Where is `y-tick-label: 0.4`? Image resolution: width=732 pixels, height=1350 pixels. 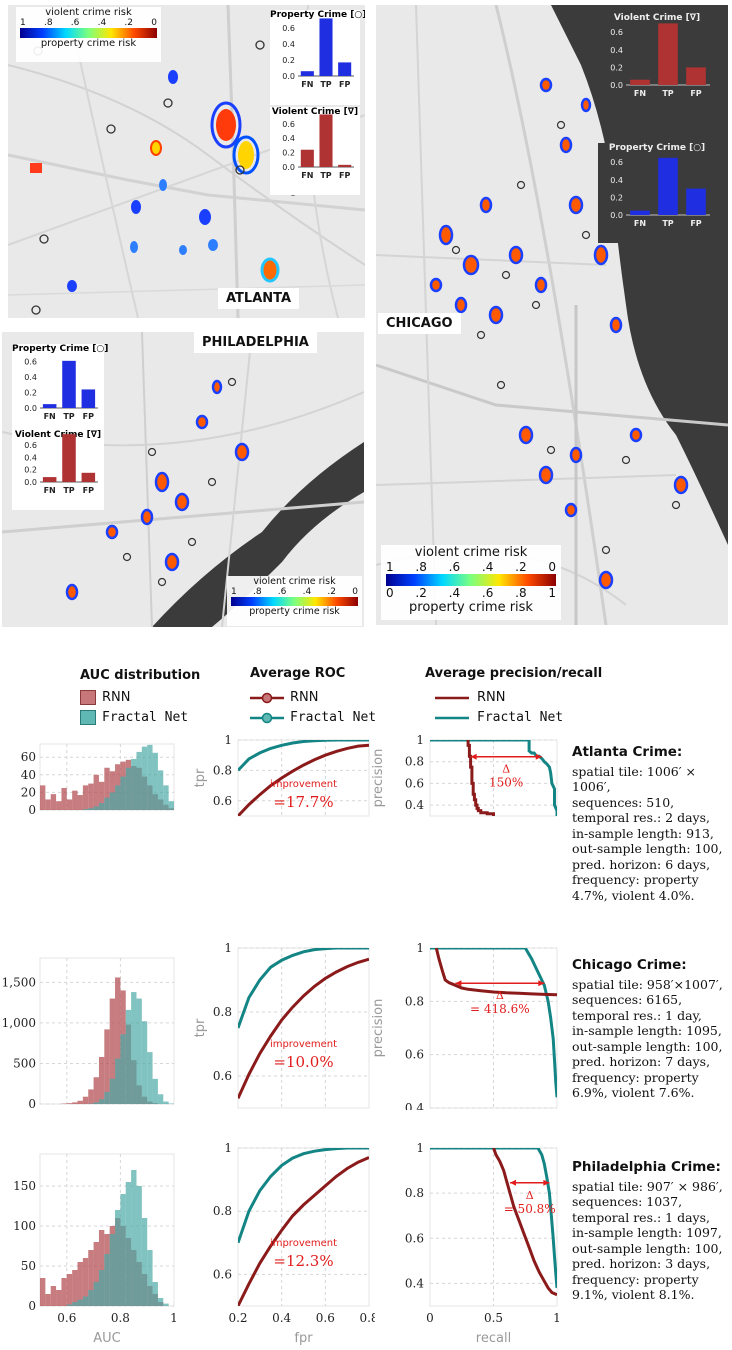 y-tick-label: 0.4 is located at coordinates (414, 805).